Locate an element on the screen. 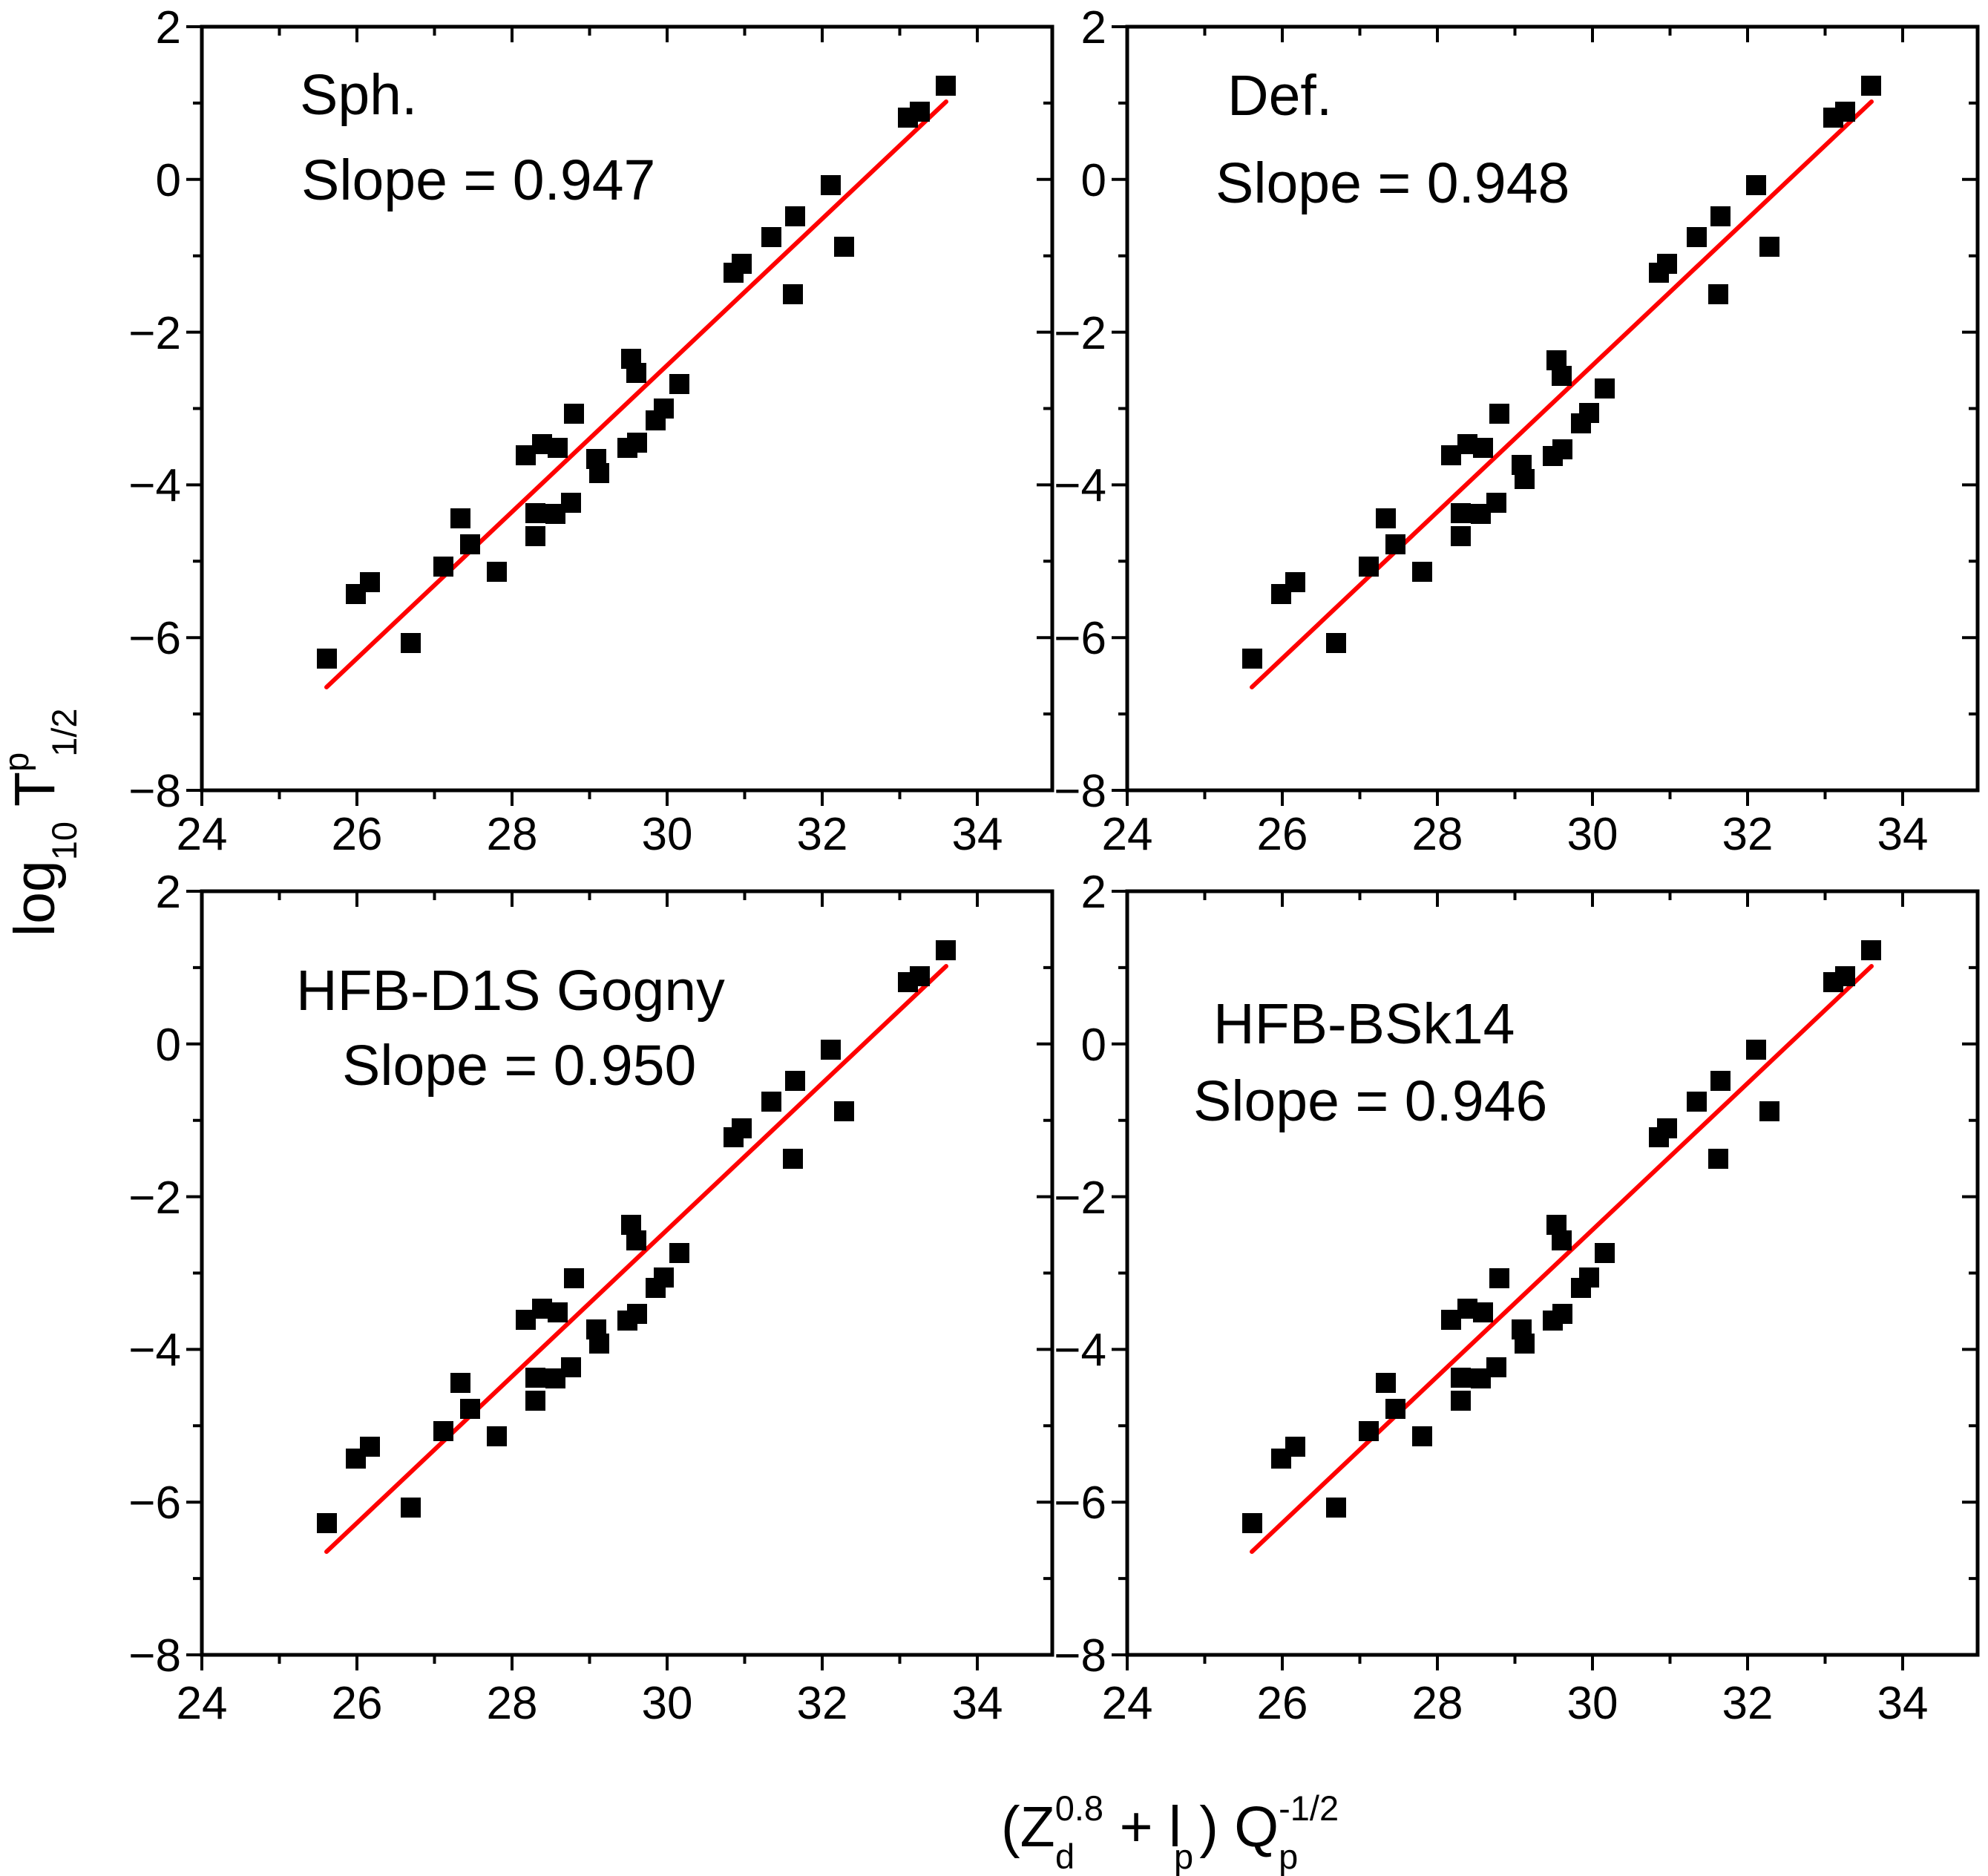 Image resolution: width=1988 pixels, height=1876 pixels. svg-text: Sph. is located at coordinates (359, 95).